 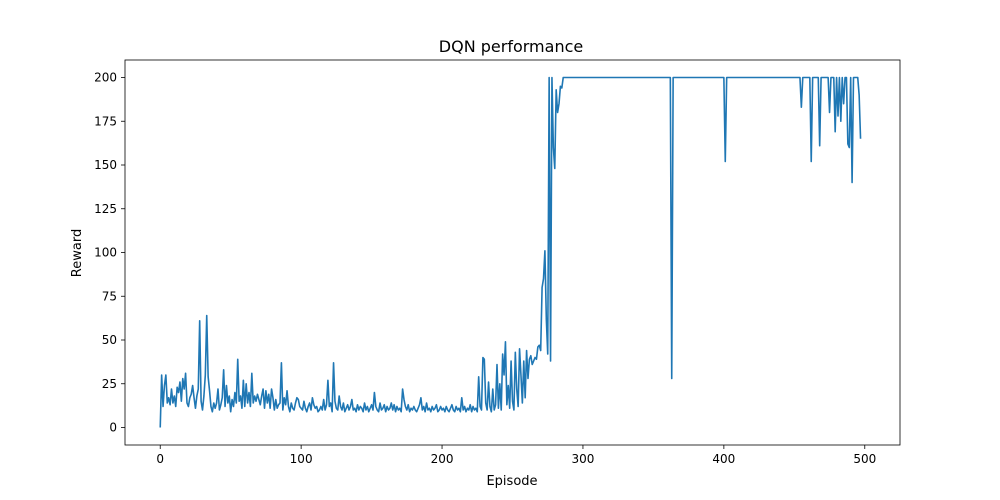 What do you see at coordinates (77, 253) in the screenshot?
I see `y-axis-label: Reward` at bounding box center [77, 253].